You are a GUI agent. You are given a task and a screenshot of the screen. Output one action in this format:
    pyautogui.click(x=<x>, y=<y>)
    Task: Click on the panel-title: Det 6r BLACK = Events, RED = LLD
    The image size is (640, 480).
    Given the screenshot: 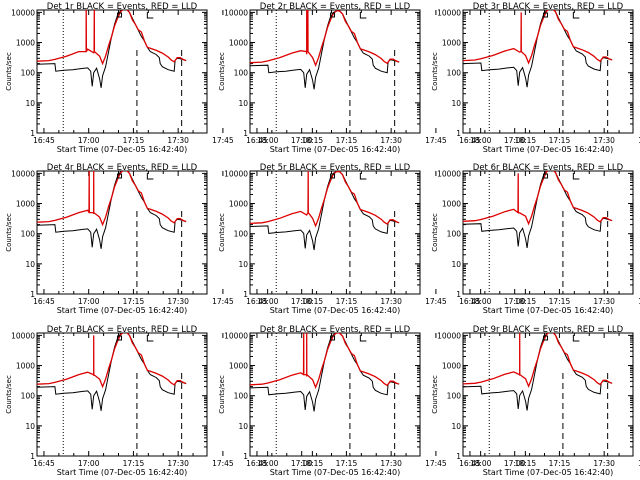 What is the action you would take?
    pyautogui.click(x=548, y=168)
    